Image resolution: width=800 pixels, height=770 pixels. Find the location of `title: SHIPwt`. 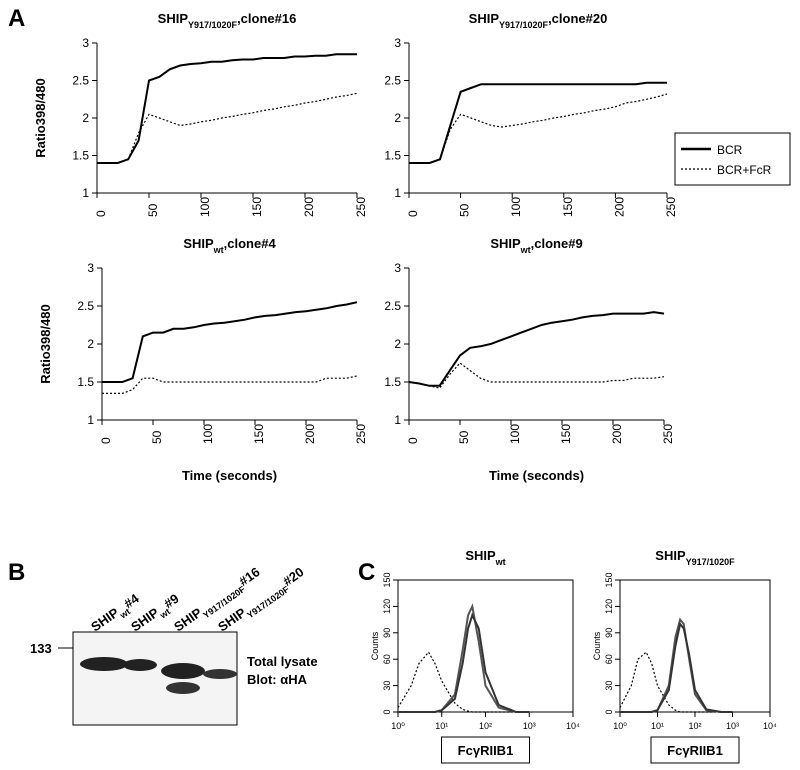

title: SHIPwt is located at coordinates (485, 557).